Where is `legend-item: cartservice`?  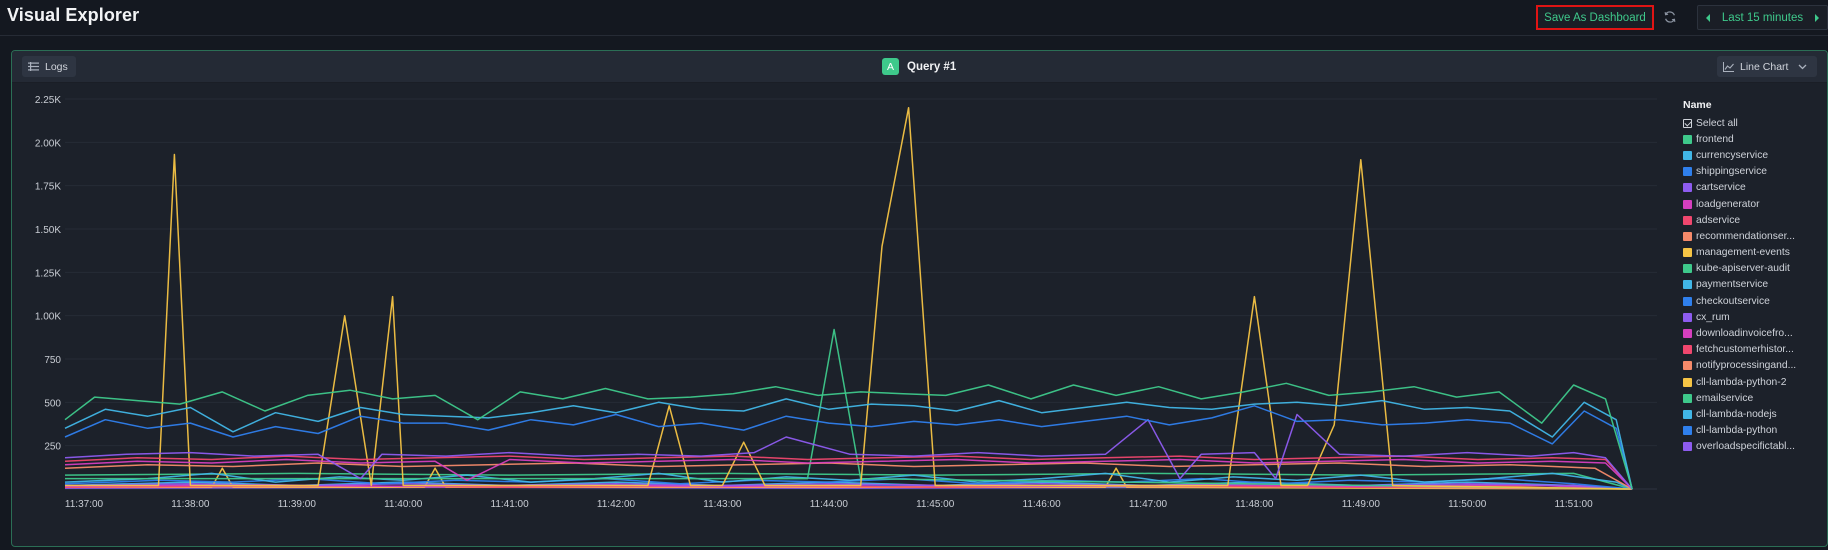 legend-item: cartservice is located at coordinates (1739, 188).